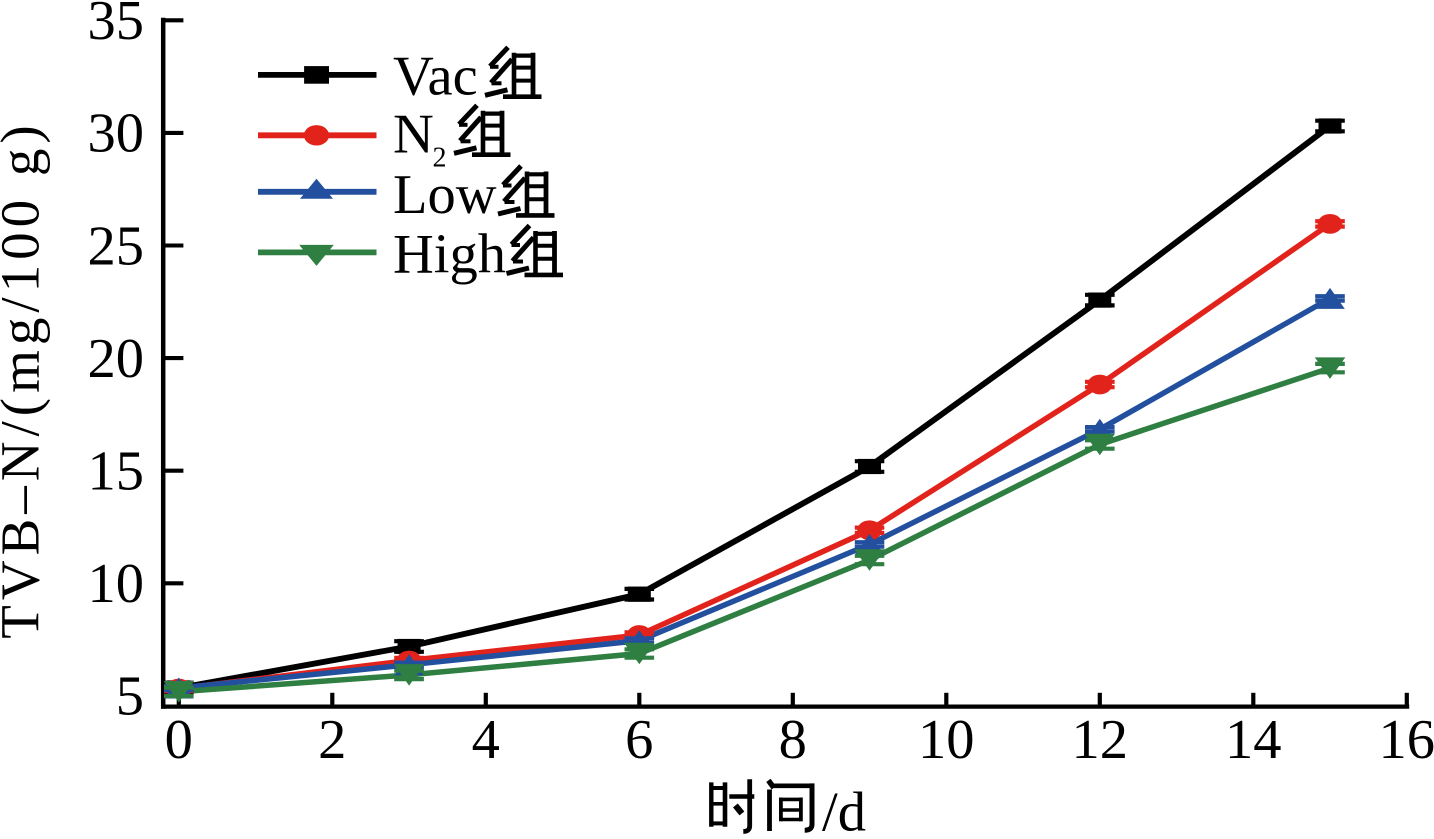 The height and width of the screenshot is (839, 1434). I want to click on svg-text: 8, so click(793, 740).